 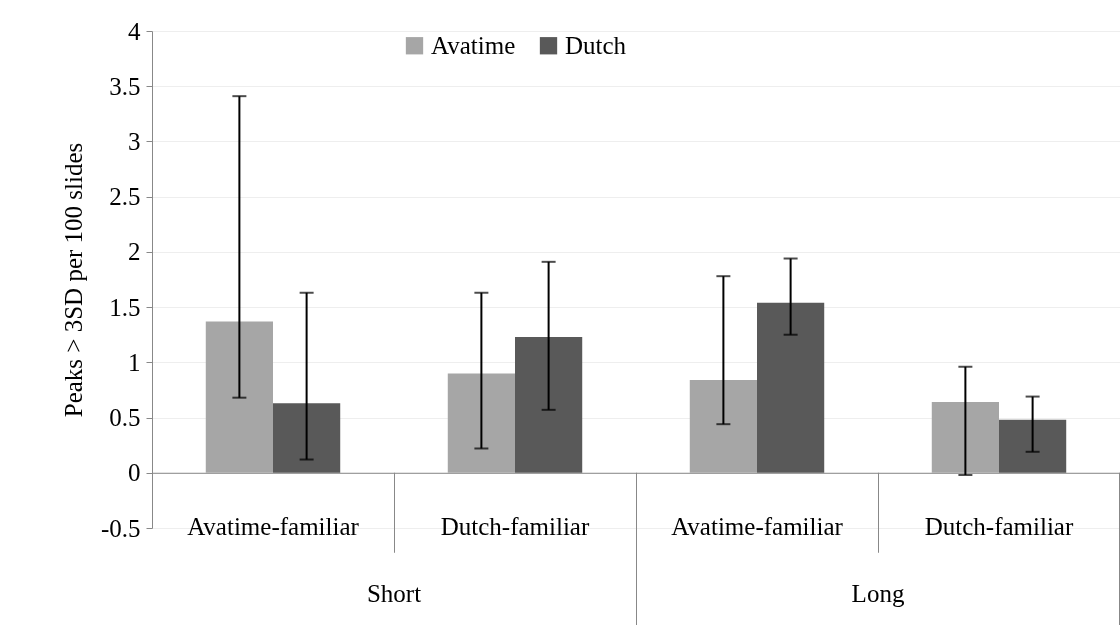 I want to click on y-tick-label: -0.5, so click(x=120, y=528).